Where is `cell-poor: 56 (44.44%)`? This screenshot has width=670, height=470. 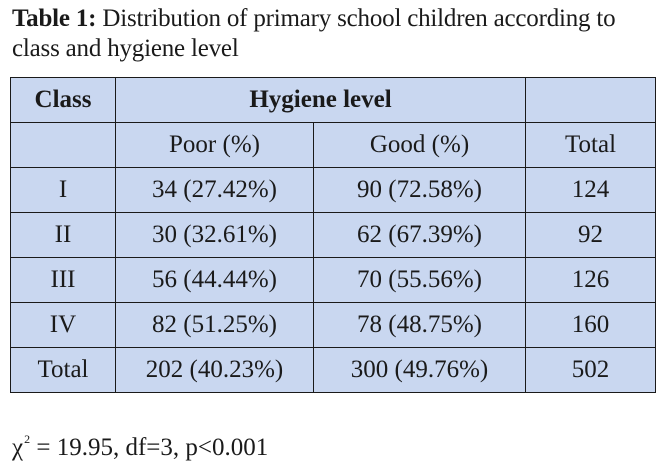 cell-poor: 56 (44.44%) is located at coordinates (214, 280).